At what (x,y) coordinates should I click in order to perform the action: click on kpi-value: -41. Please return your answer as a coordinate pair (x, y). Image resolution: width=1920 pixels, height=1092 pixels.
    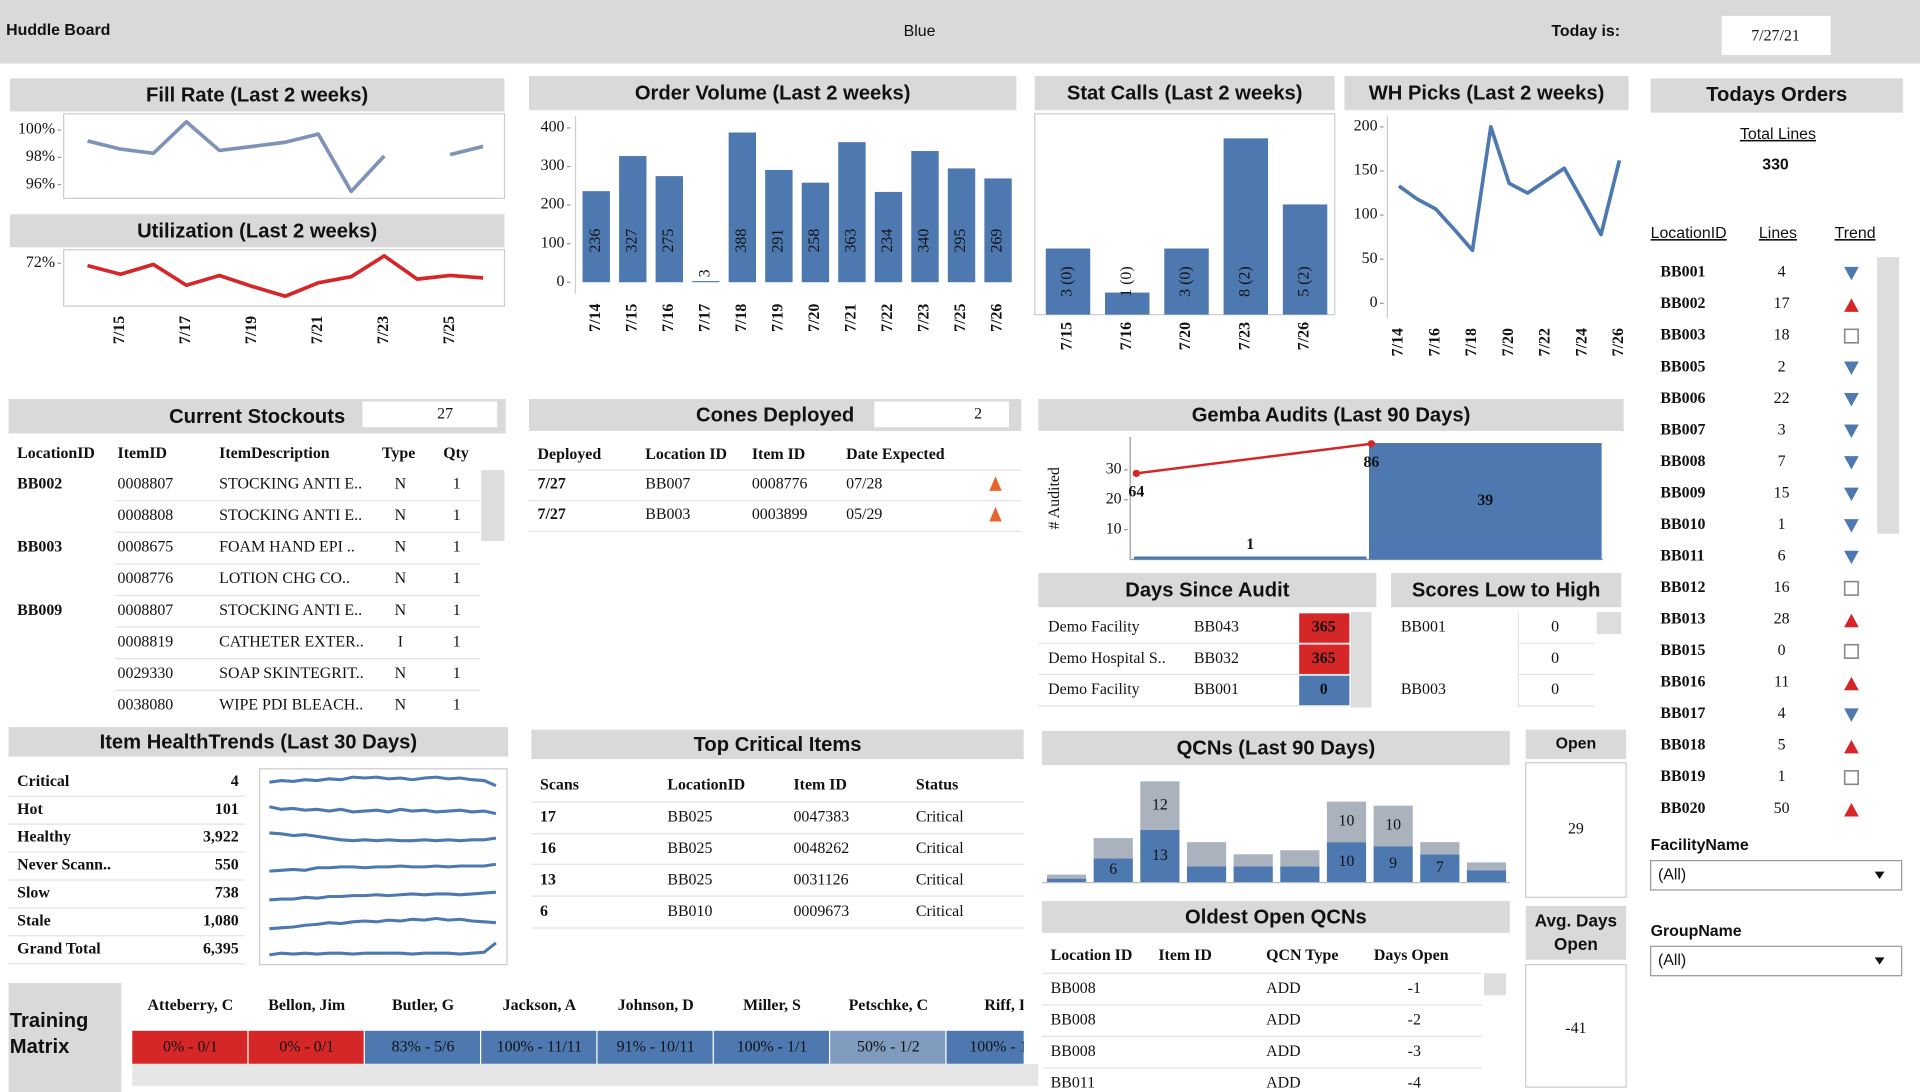
    Looking at the image, I should click on (1575, 1028).